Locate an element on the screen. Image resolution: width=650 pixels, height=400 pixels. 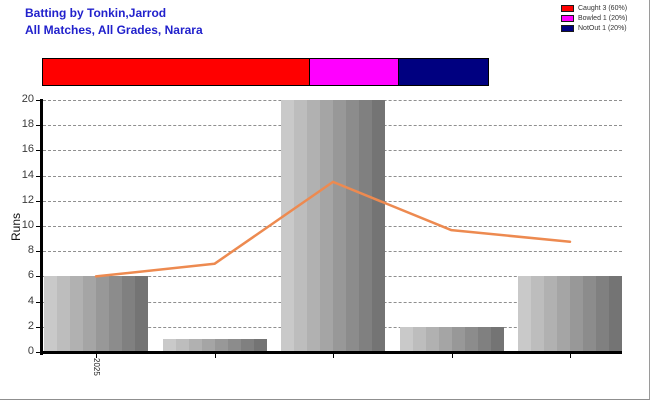
y-tick-label-14: 14 is located at coordinates (27, 174).